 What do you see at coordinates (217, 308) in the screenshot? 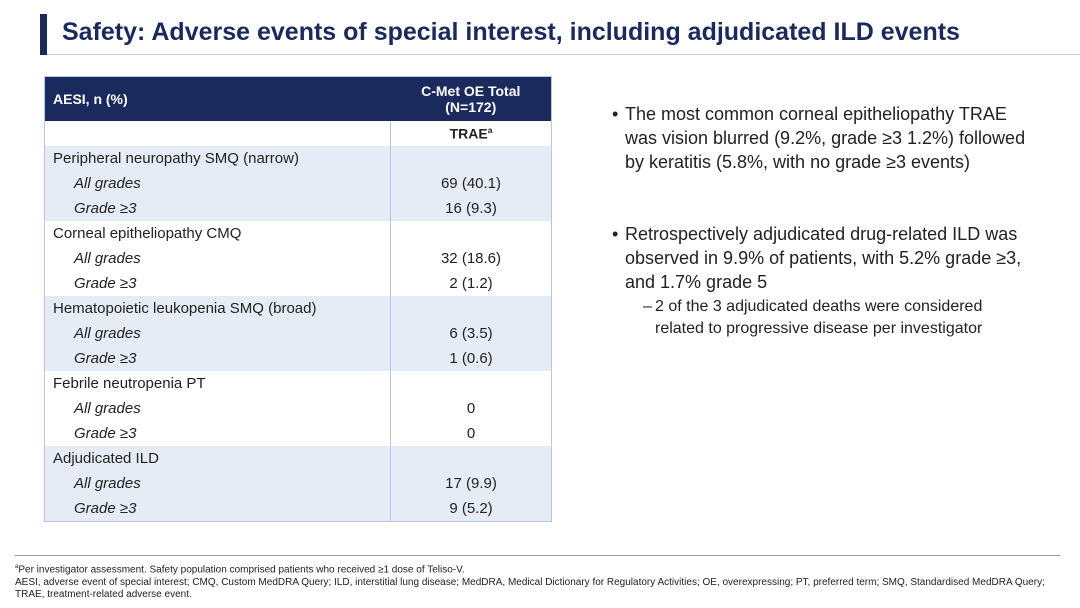
I see `group-label: Hematopoietic leukopenia SMQ (broad)` at bounding box center [217, 308].